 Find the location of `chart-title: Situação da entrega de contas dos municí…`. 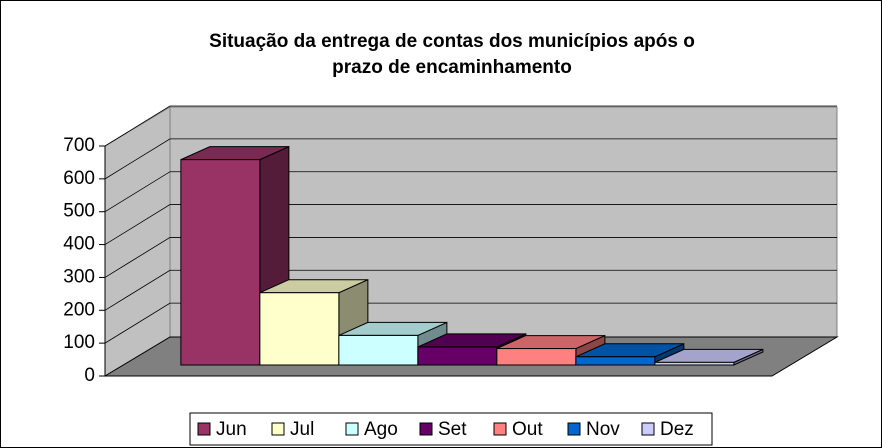

chart-title: Situação da entrega de contas dos municí… is located at coordinates (452, 41).